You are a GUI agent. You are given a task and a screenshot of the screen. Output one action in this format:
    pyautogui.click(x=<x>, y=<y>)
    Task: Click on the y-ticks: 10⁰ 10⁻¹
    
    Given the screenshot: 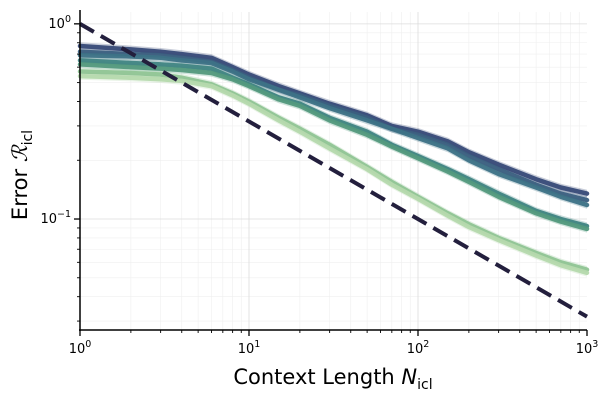 What is the action you would take?
    pyautogui.click(x=60, y=168)
    